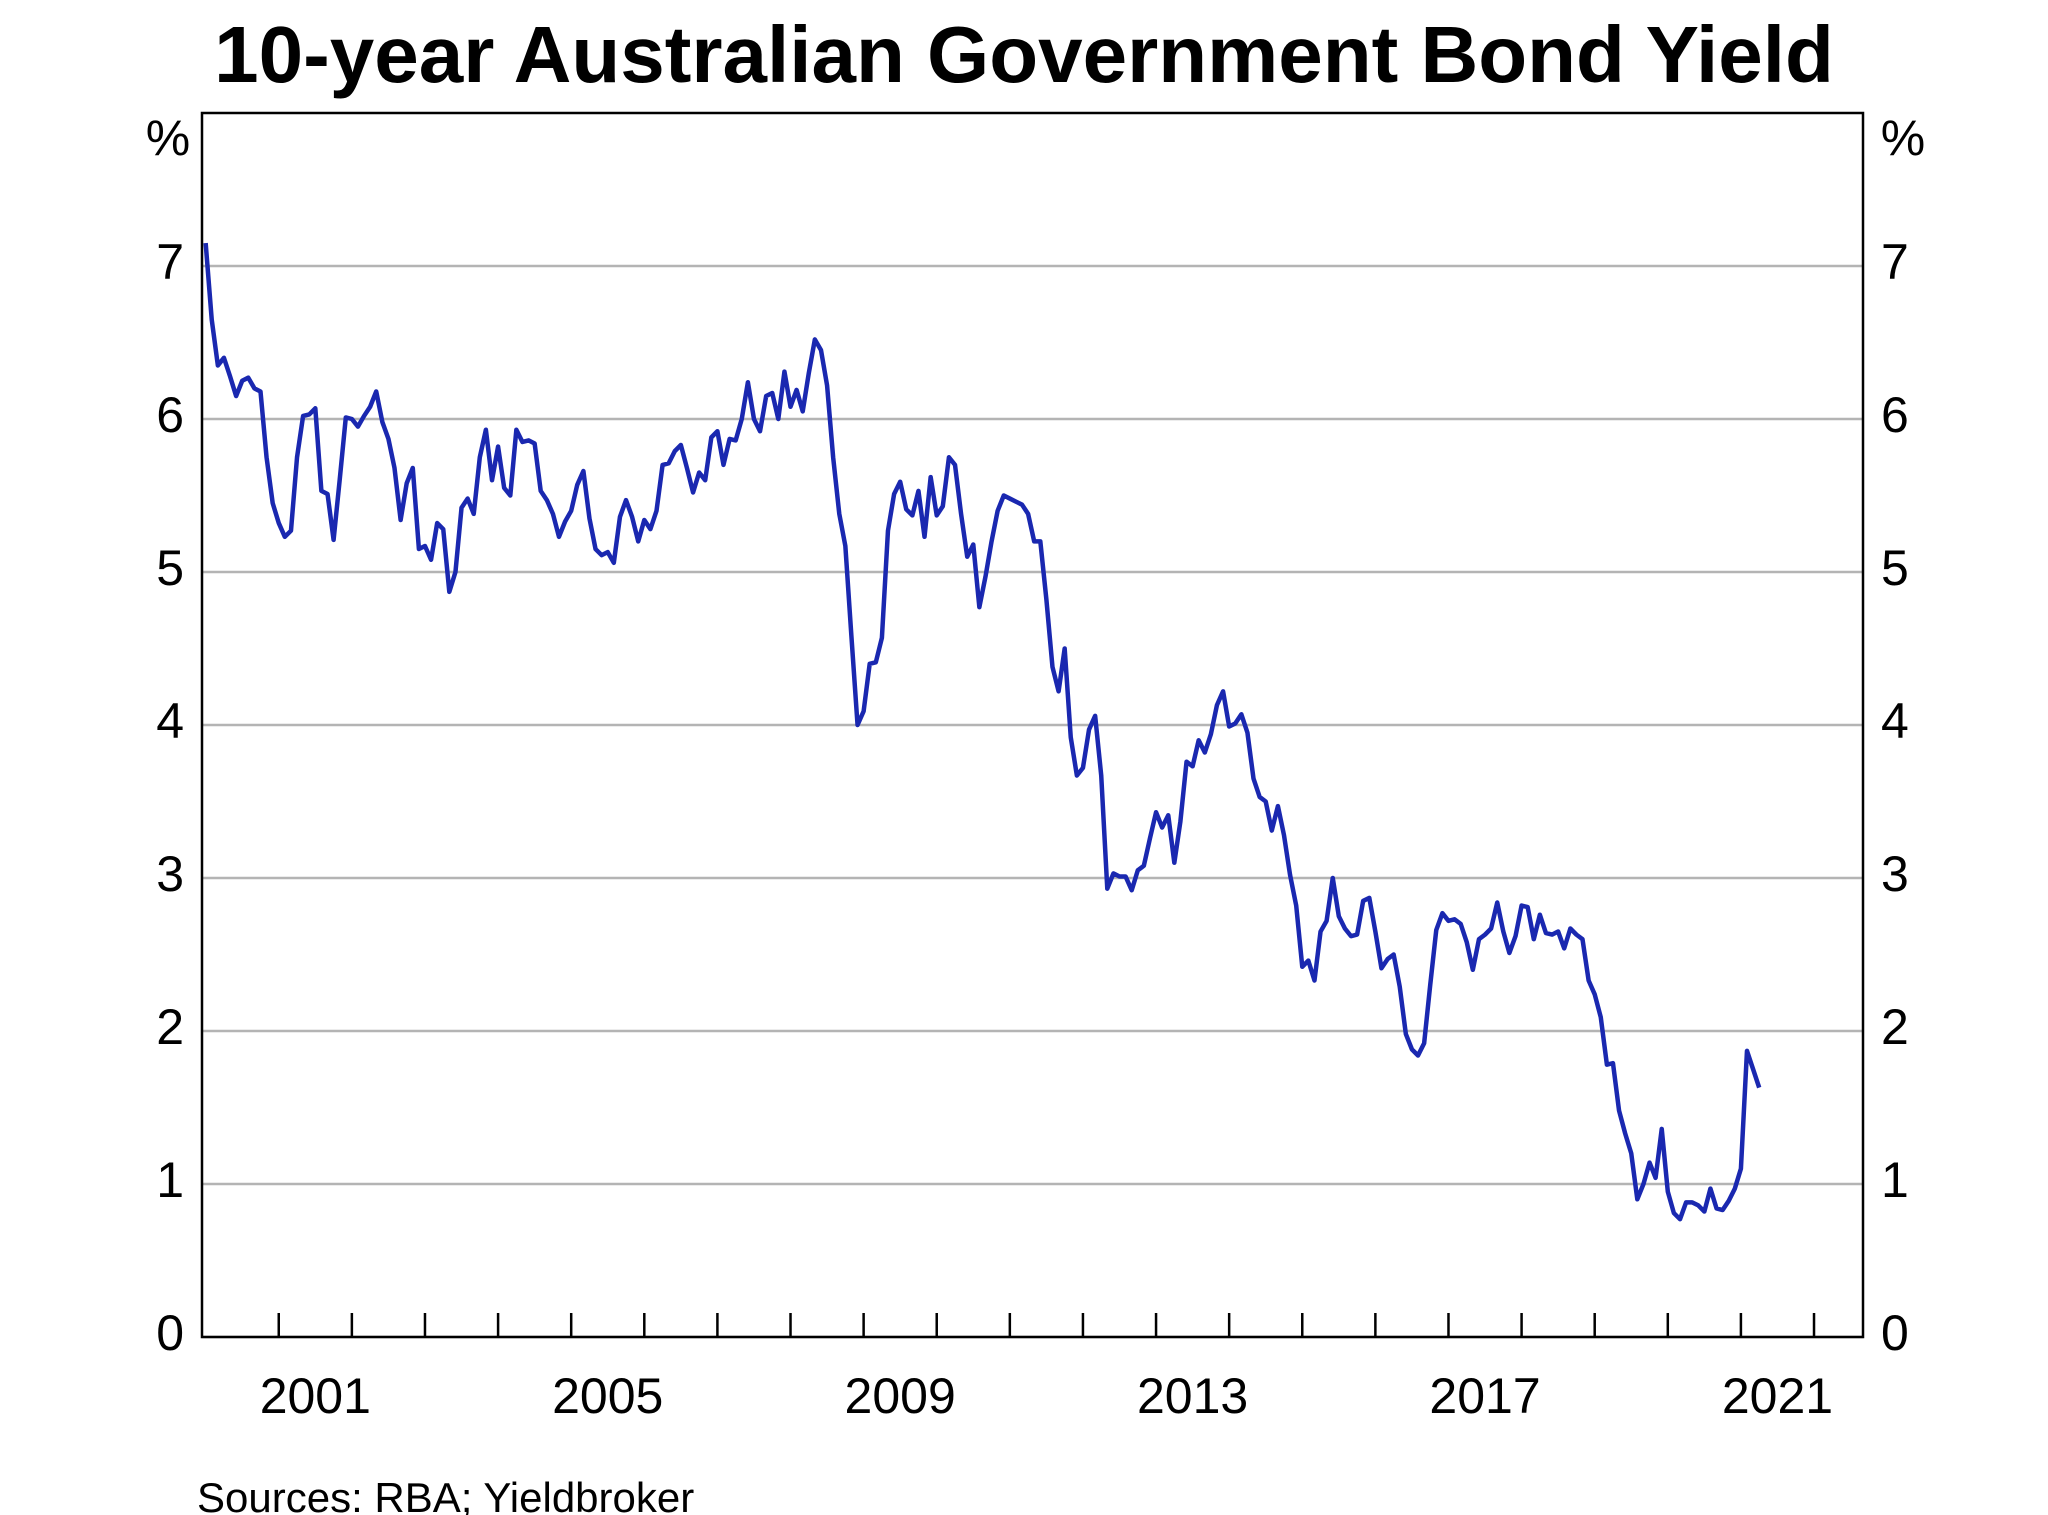  I want to click on x-tick-label: 2005, so click(607, 1396).